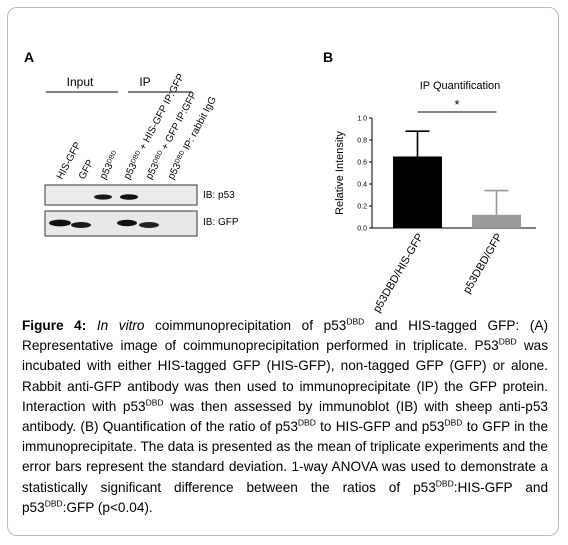  Describe the element at coordinates (285, 497) in the screenshot. I see `caption-text: :HIS-GFP and p53` at that location.